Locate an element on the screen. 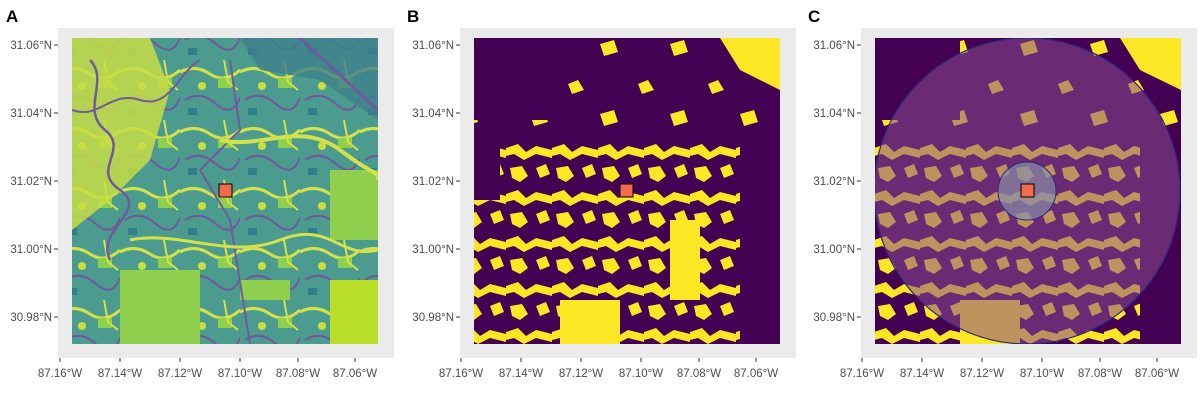 The image size is (1203, 403). y-axis-c: 31.06°N 31.04°N 31.02°N 31.00°N 30.98°N is located at coordinates (837, 182).